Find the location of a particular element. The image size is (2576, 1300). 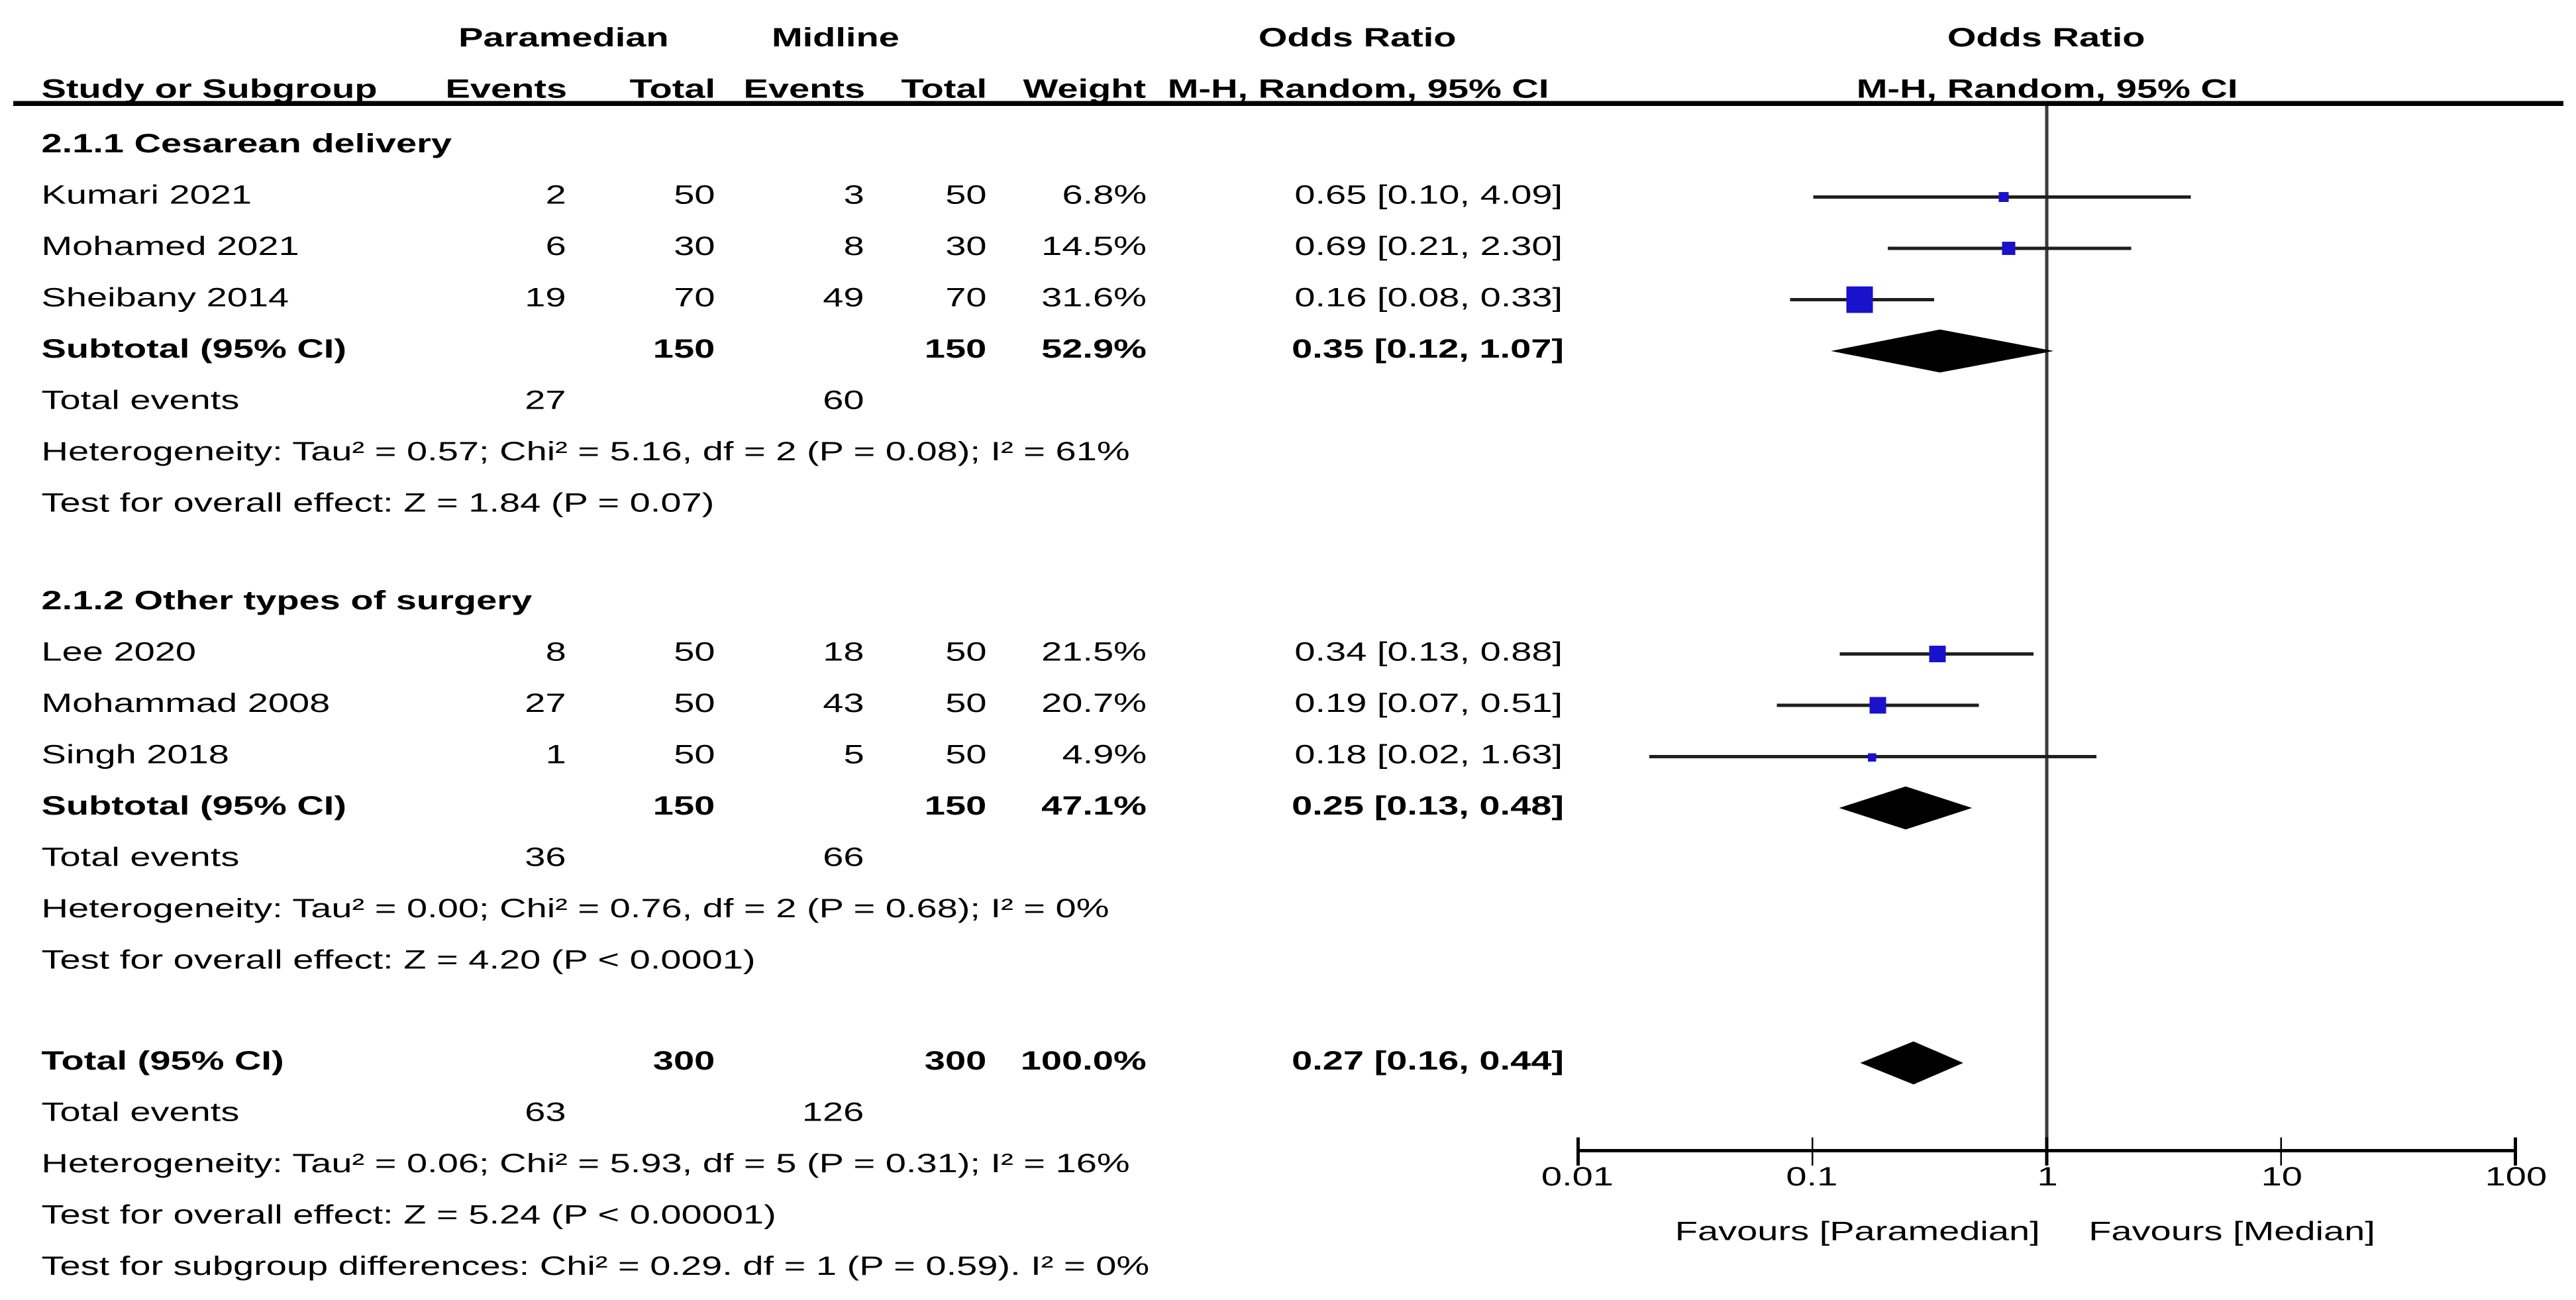

events-cell: 19 is located at coordinates (545, 299).